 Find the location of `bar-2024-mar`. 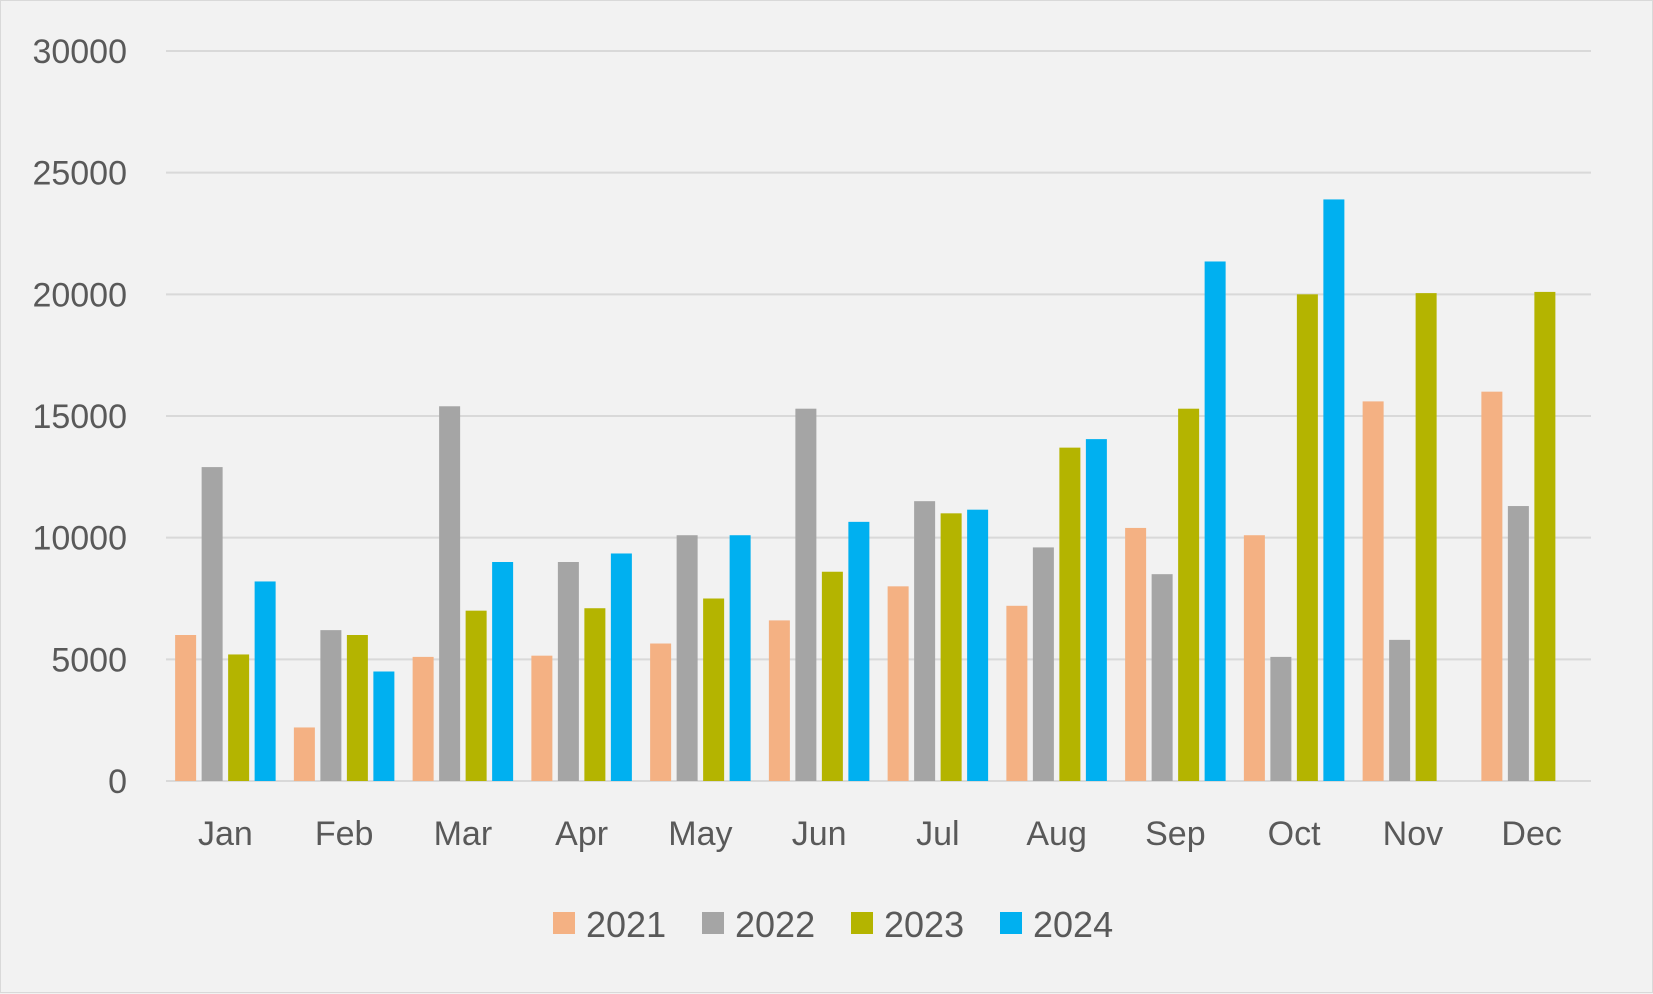

bar-2024-mar is located at coordinates (503, 671).